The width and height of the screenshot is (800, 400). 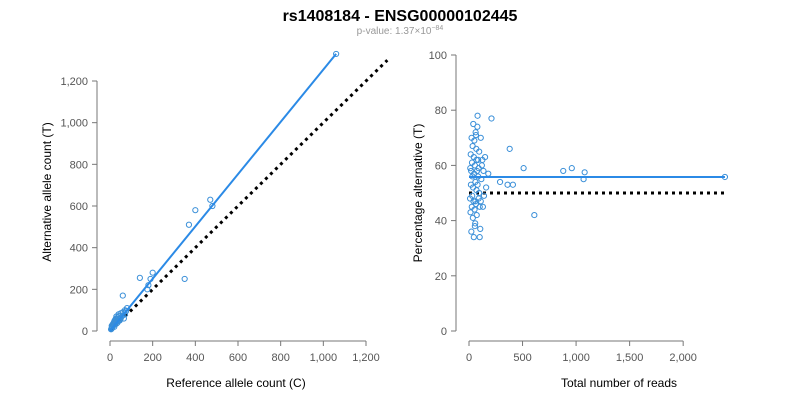 I want to click on y-axis-label: Alternative allele count (T), so click(x=47, y=191).